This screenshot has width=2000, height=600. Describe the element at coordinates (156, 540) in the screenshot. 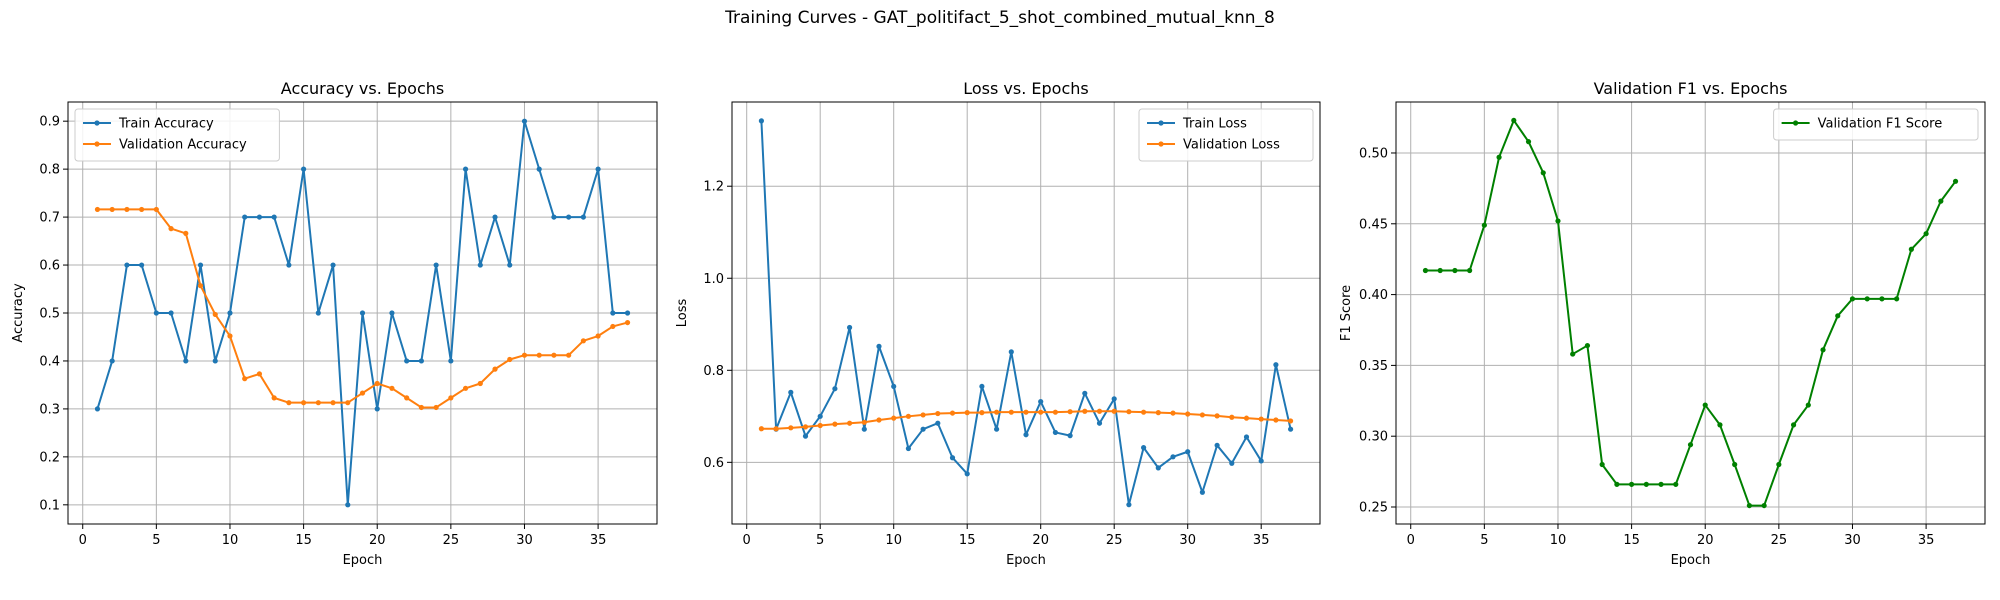

I see `accuracy-xtick-label: 5` at that location.